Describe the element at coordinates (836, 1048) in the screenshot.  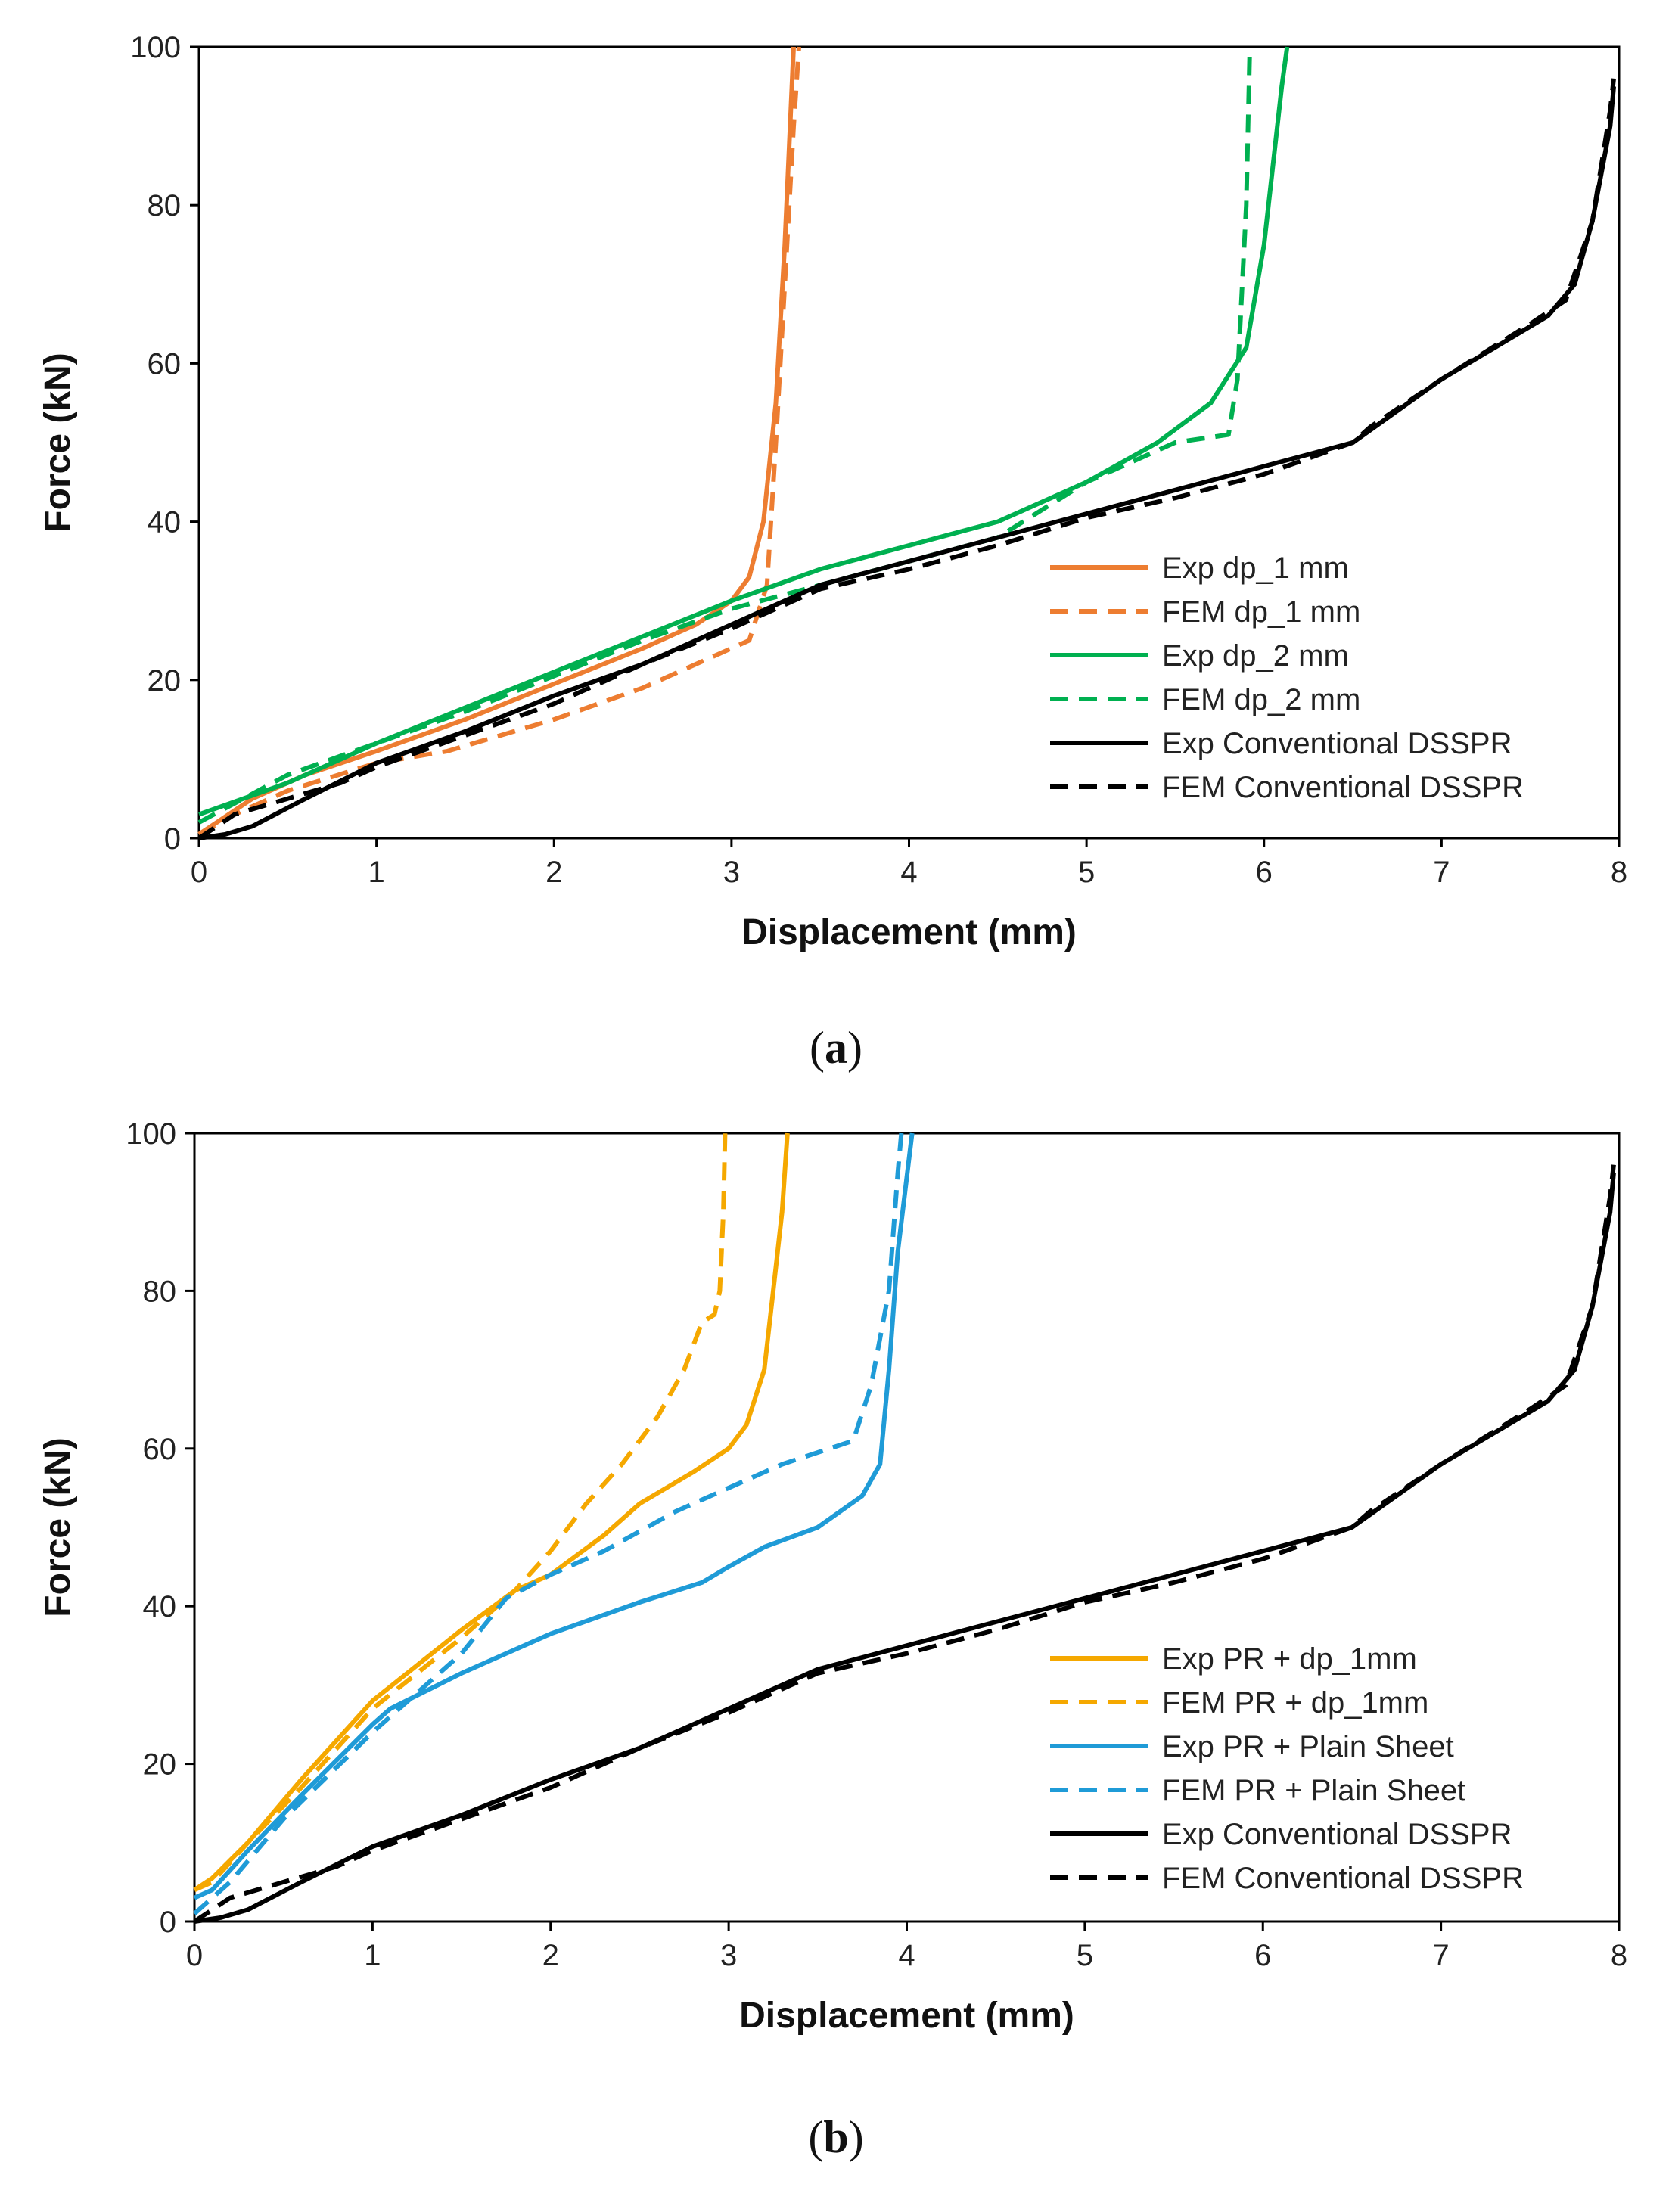
I see `panel-label: (a)` at that location.